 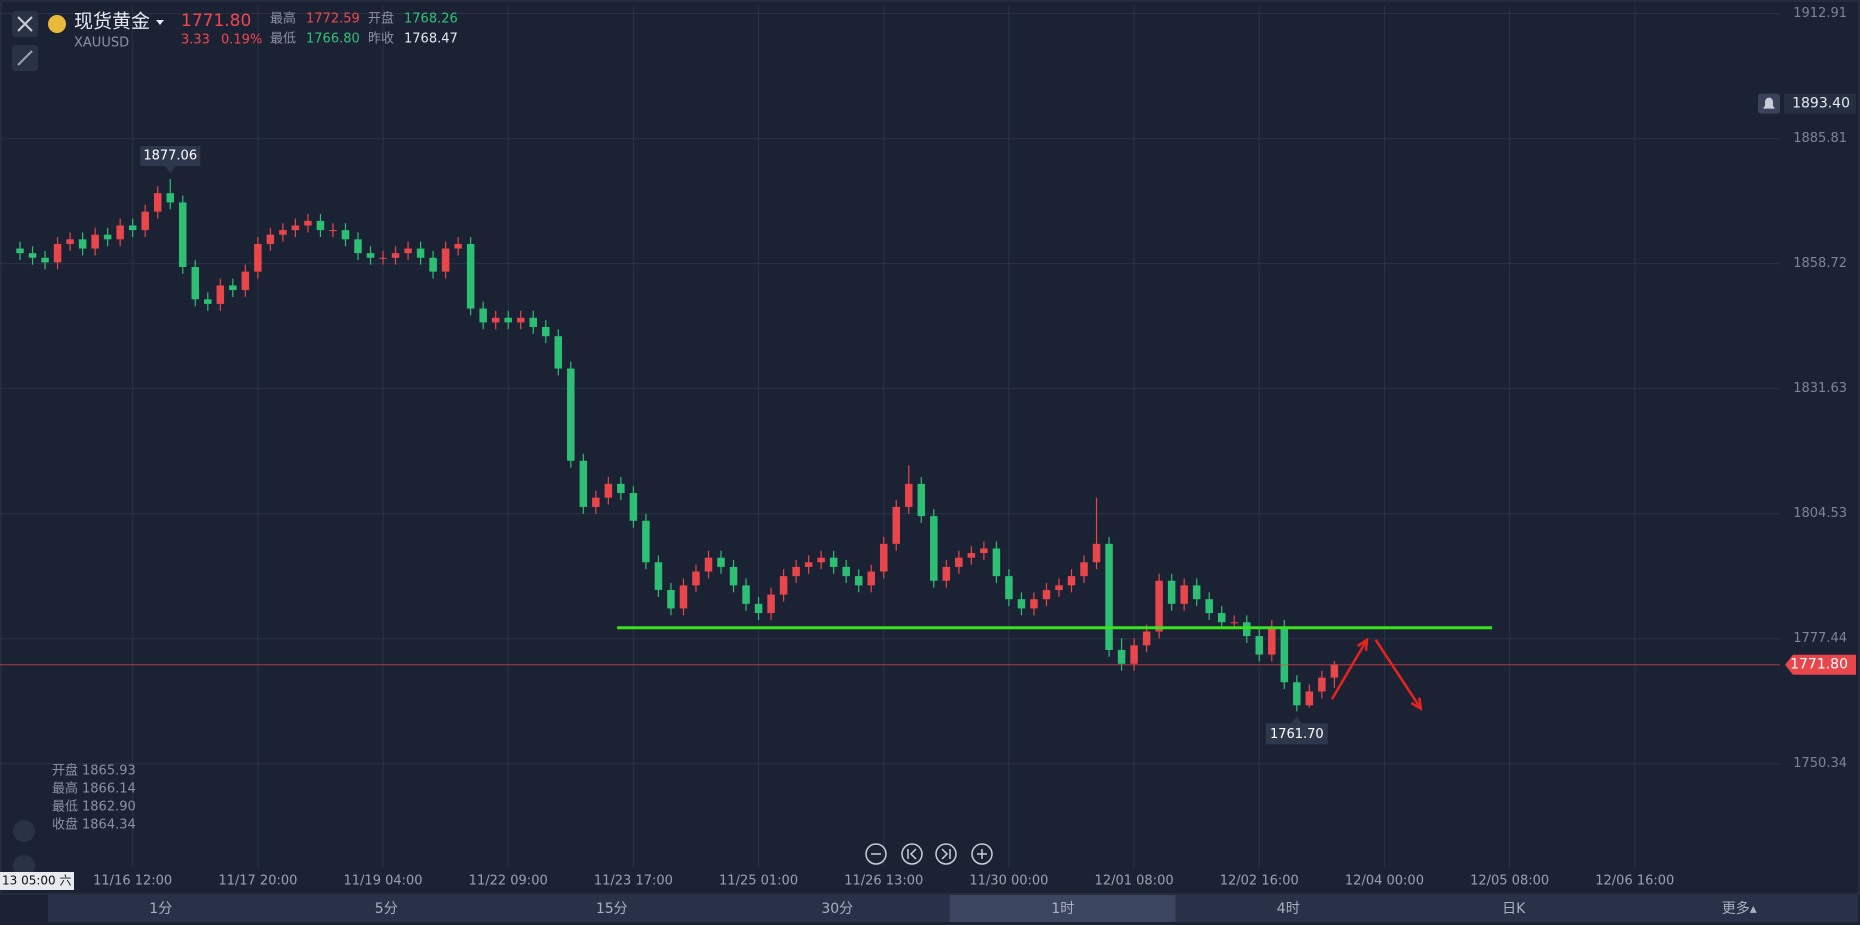 I want to click on pin-icon, so click(x=25, y=58).